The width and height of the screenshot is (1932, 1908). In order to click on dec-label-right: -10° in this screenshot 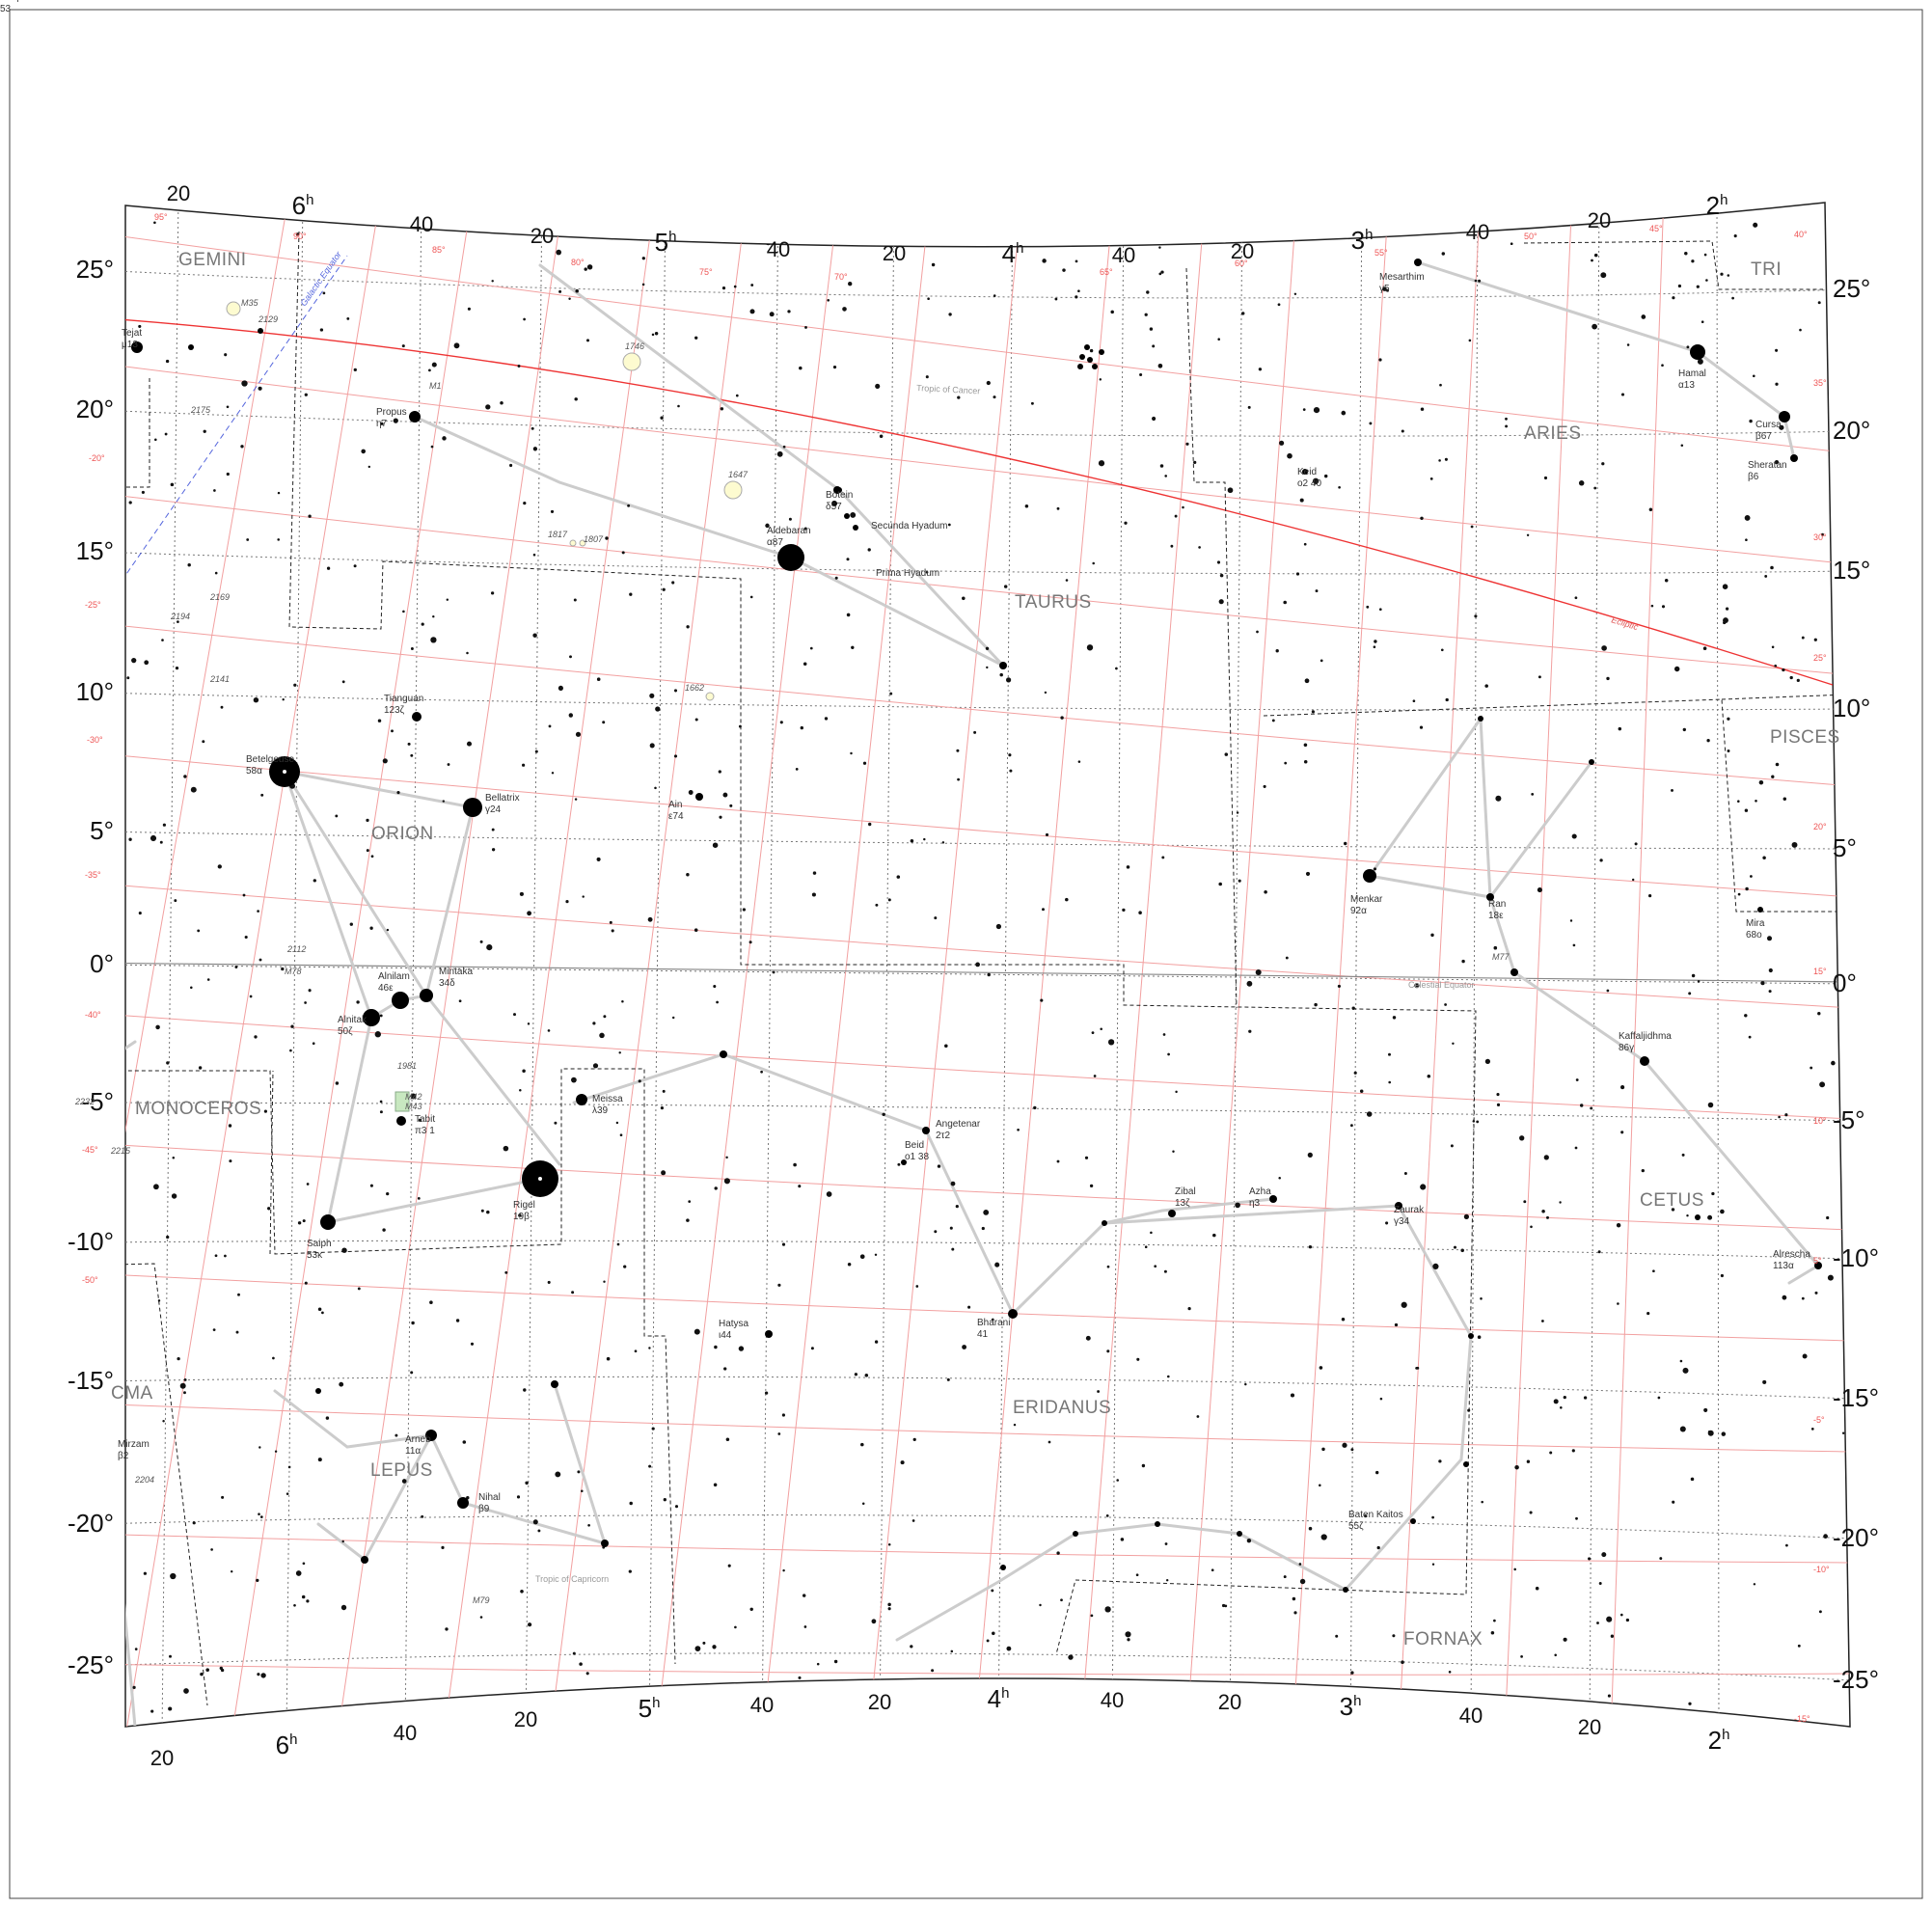, I will do `click(1856, 1257)`.